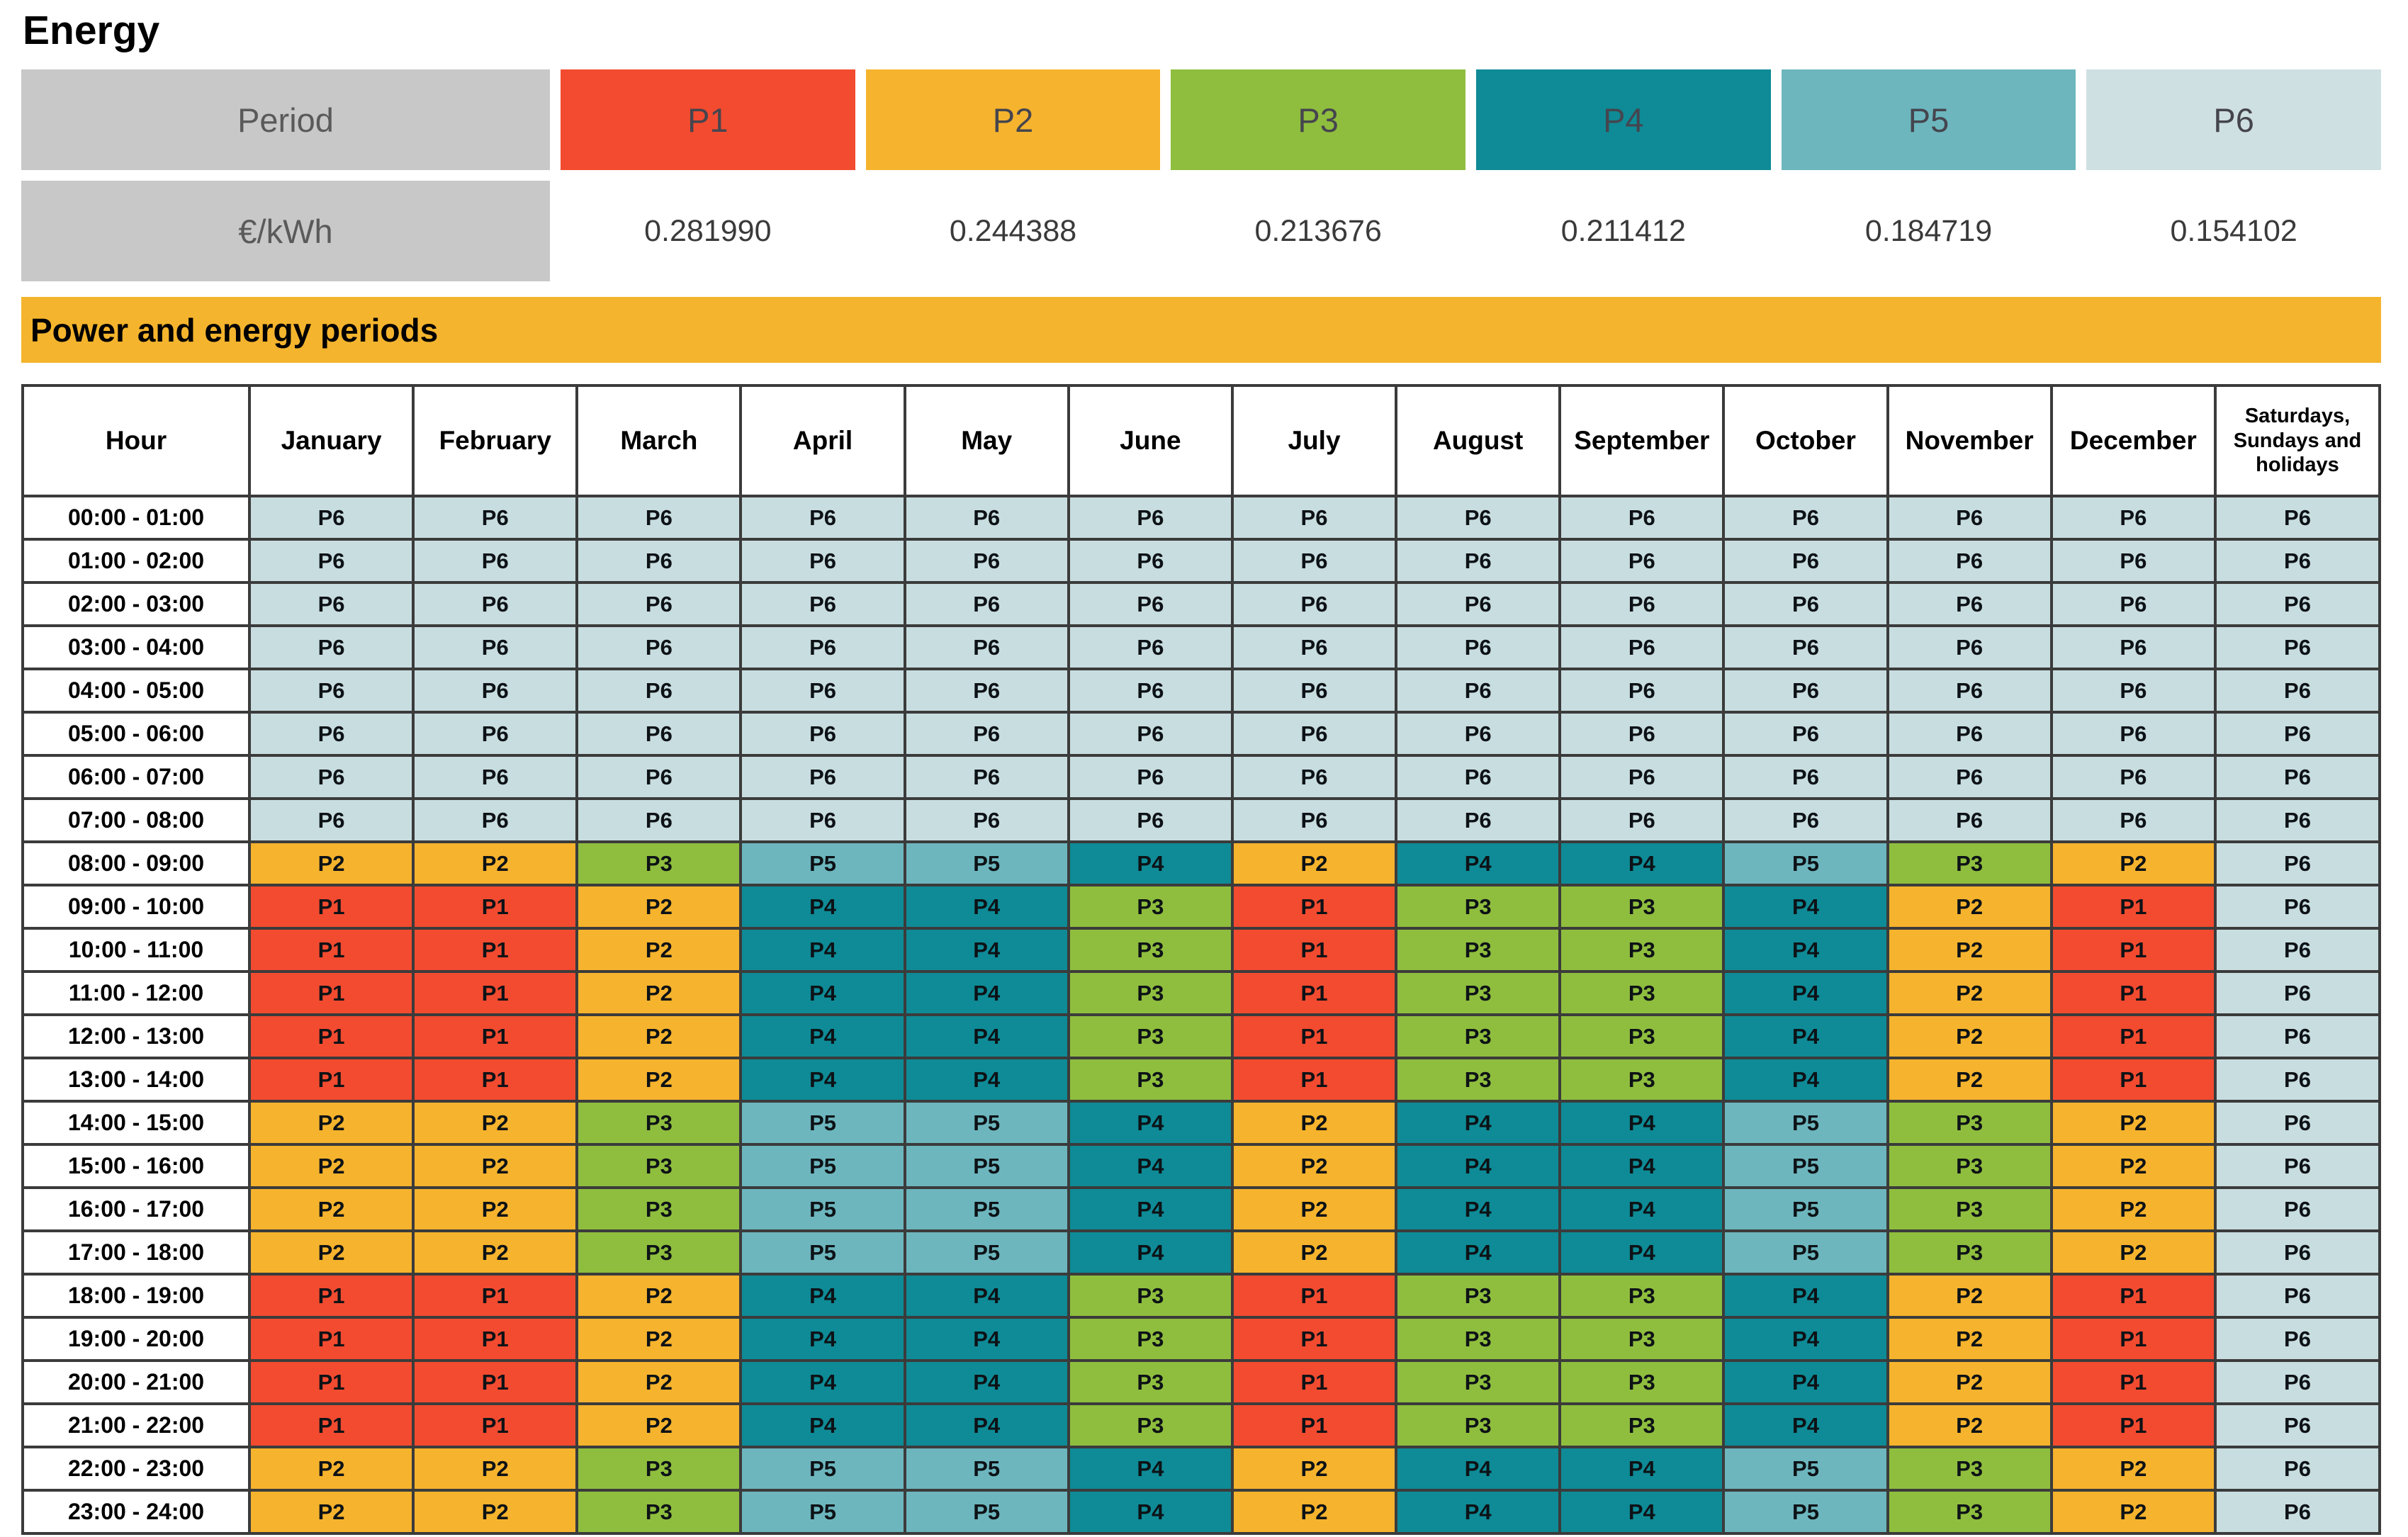  What do you see at coordinates (234, 330) in the screenshot?
I see `section-banner-label: Power and energy periods` at bounding box center [234, 330].